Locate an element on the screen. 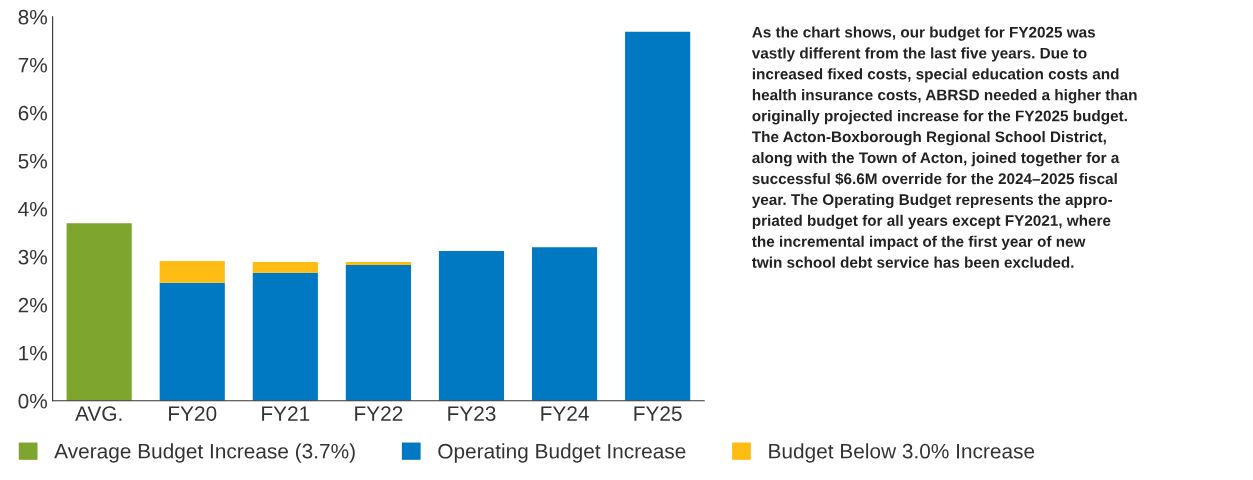 The width and height of the screenshot is (1253, 480). y-tick-label: 7% is located at coordinates (33, 65).